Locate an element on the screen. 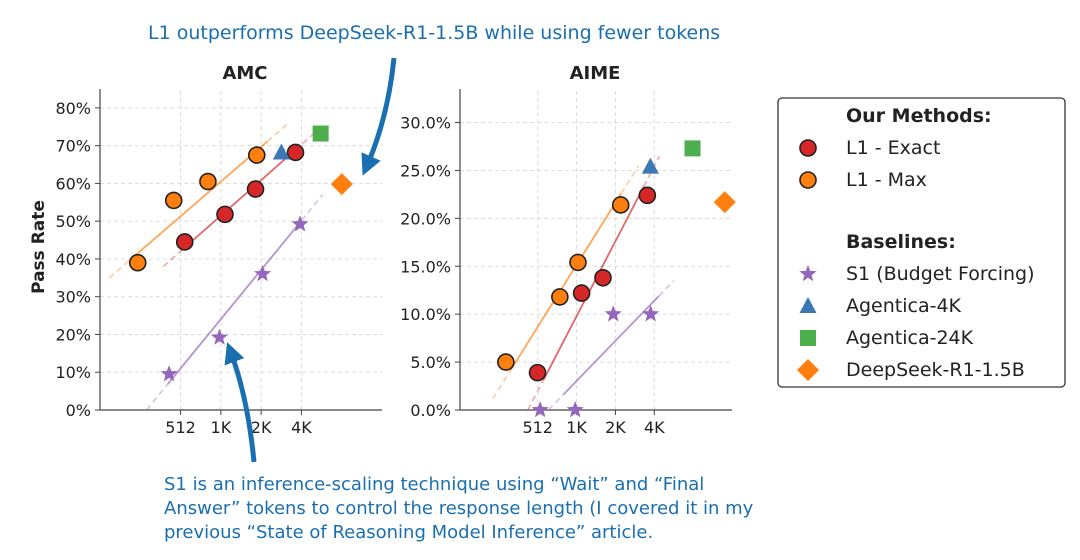 This screenshot has width=1080, height=560. amc-y-tick-label: 10% is located at coordinates (73, 372).